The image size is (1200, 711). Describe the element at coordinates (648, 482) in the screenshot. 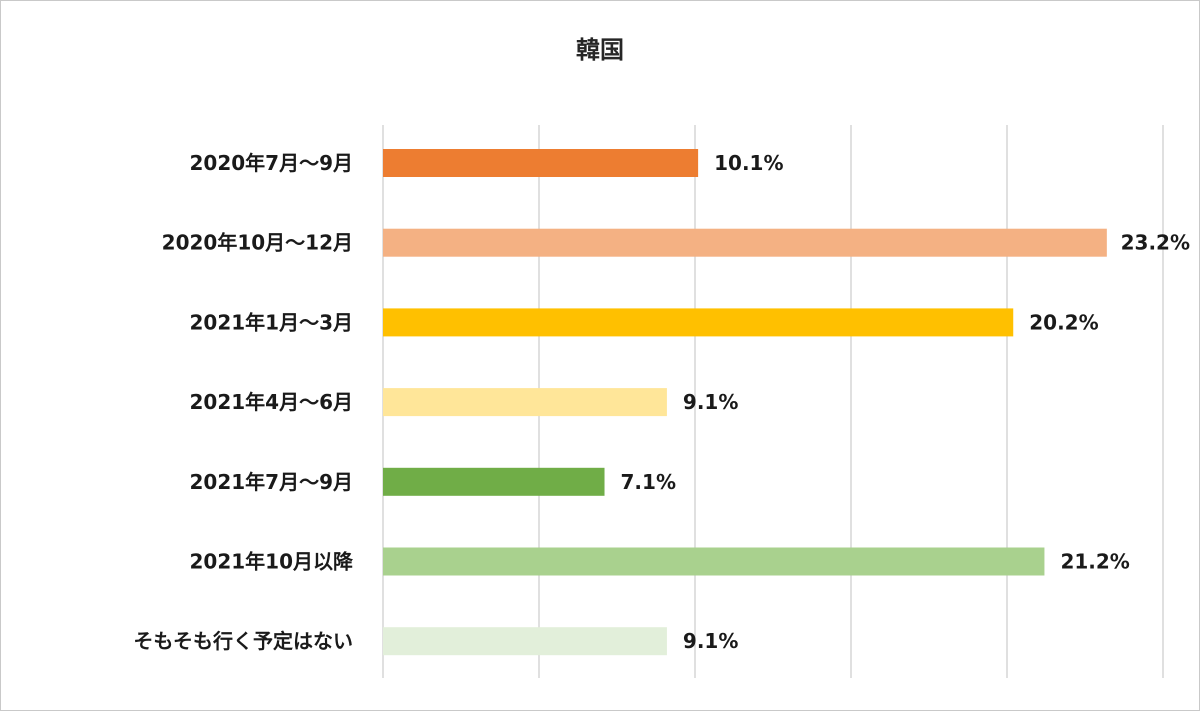

I see `data-label: 7.1%` at that location.